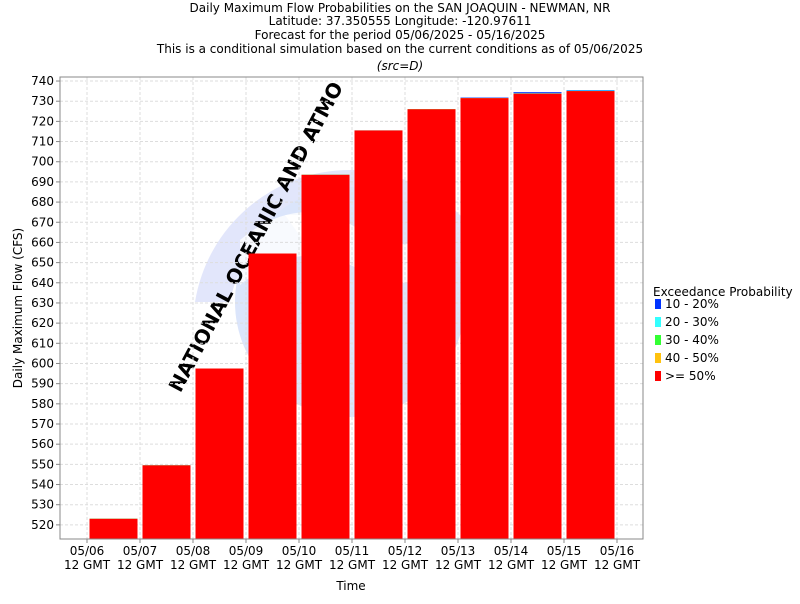 The width and height of the screenshot is (800, 604). I want to click on y-tick-label: 530, so click(42, 505).